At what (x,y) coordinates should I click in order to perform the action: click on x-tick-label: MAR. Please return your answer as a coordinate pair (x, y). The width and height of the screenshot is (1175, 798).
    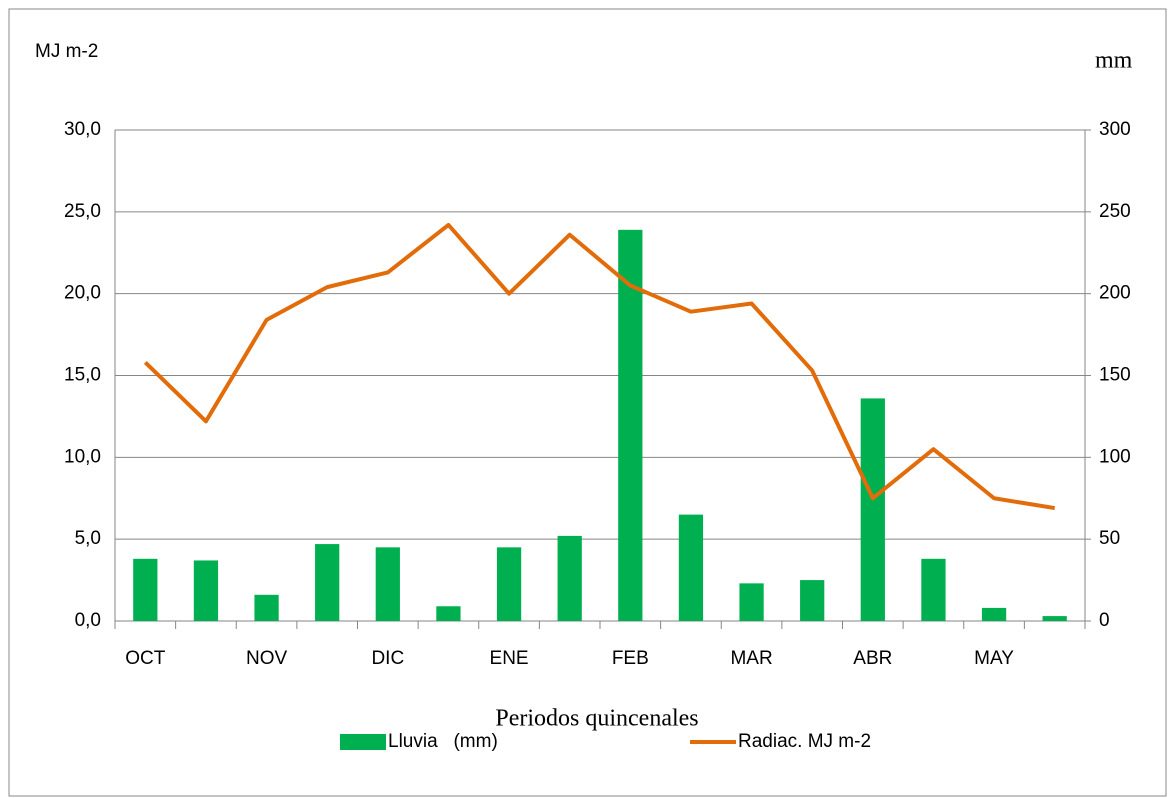
    Looking at the image, I should click on (751, 658).